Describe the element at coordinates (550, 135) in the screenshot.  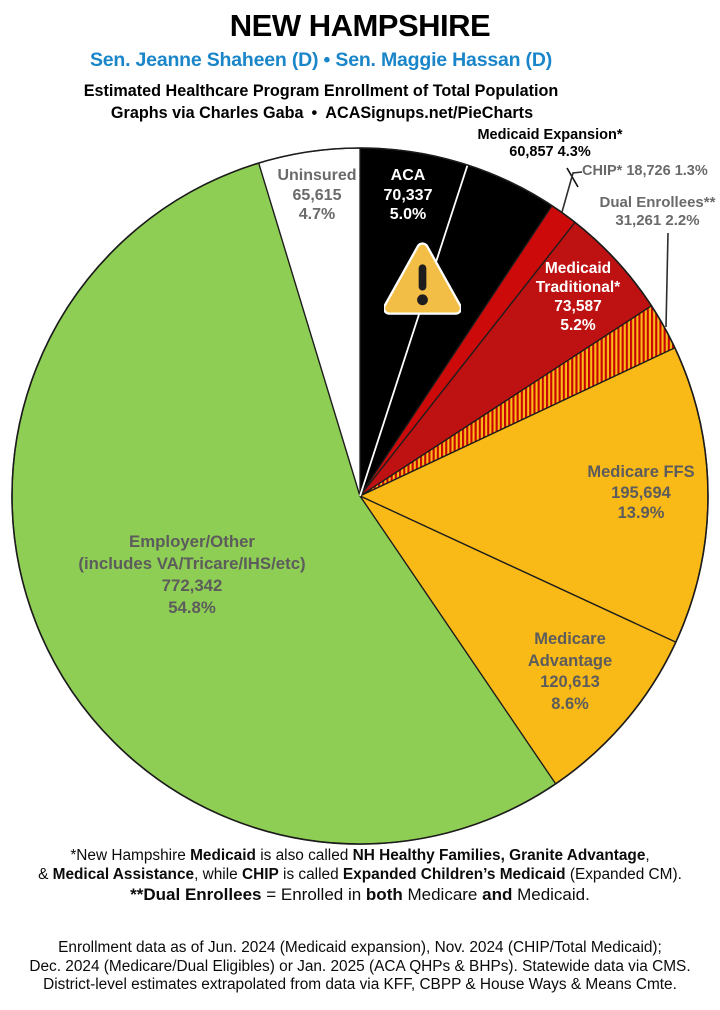
I see `slice-name: Medicaid Expansion*` at that location.